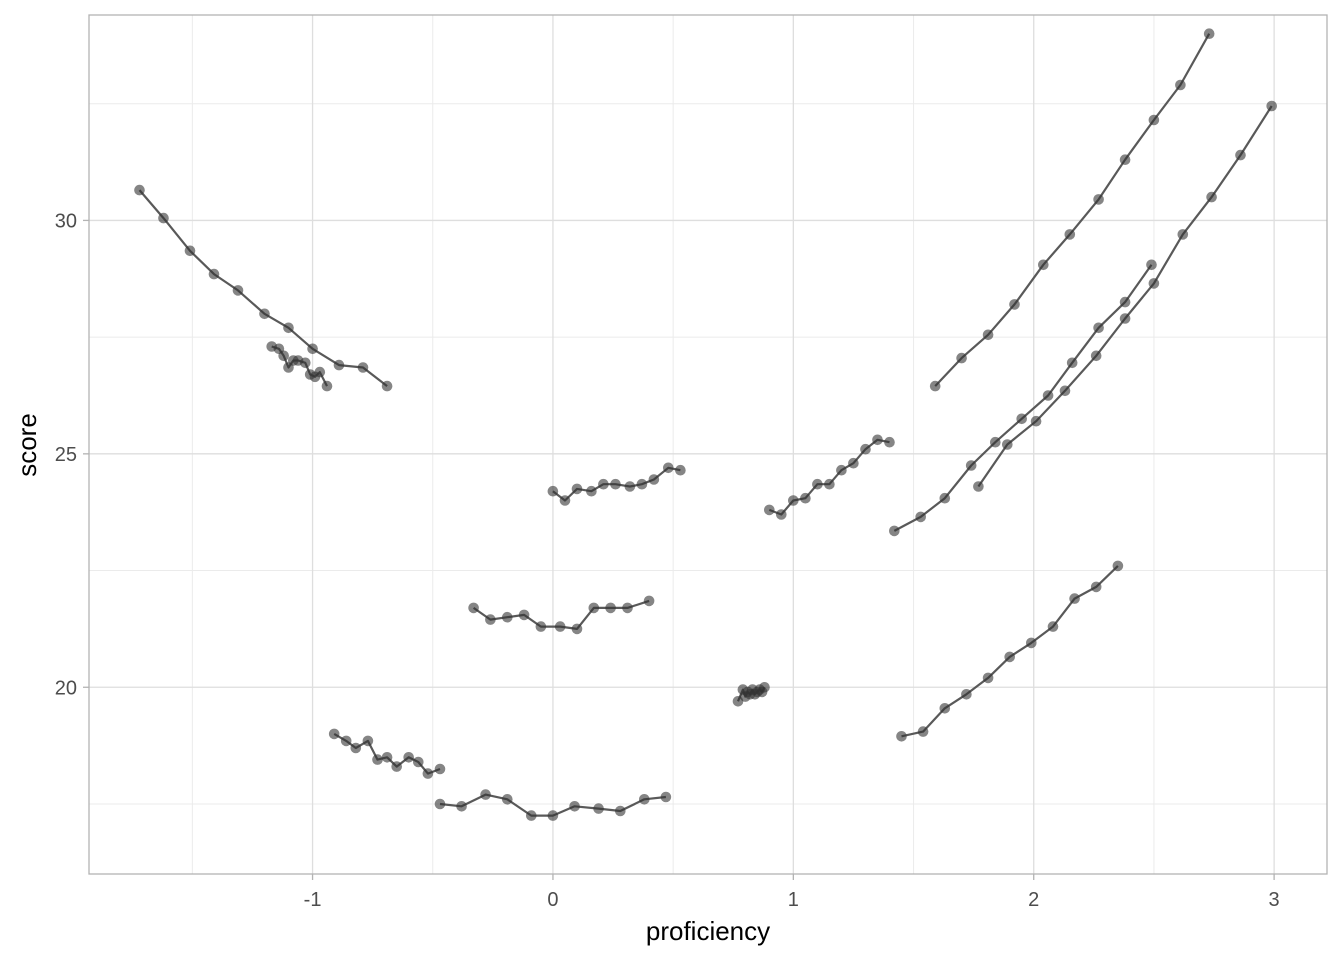 The image size is (1344, 960). What do you see at coordinates (1274, 900) in the screenshot?
I see `x-tick-label: 3` at bounding box center [1274, 900].